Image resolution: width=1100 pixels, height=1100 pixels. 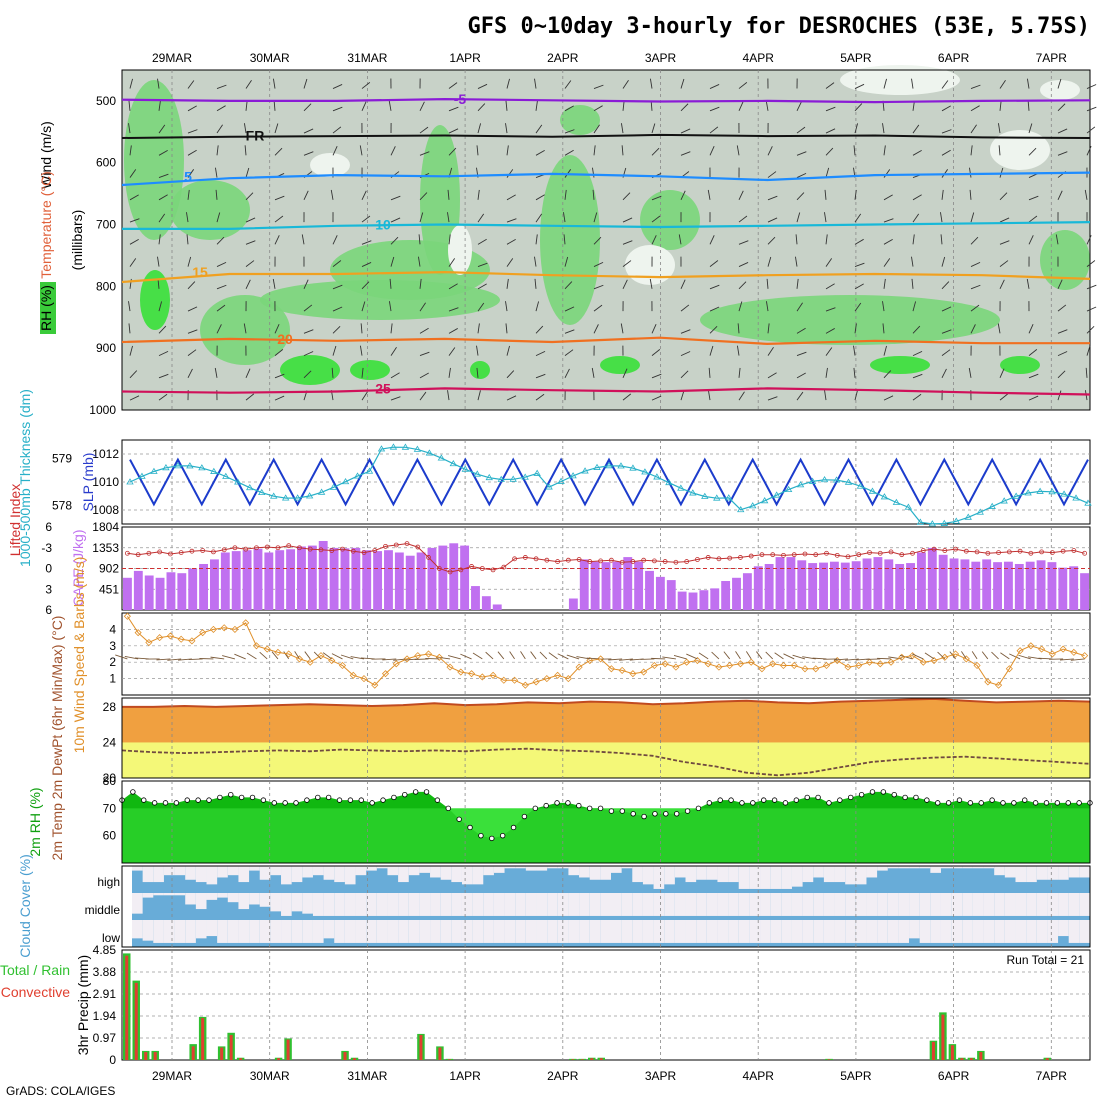 I want to click on y-tick-label: 3.88, so click(x=105, y=972).